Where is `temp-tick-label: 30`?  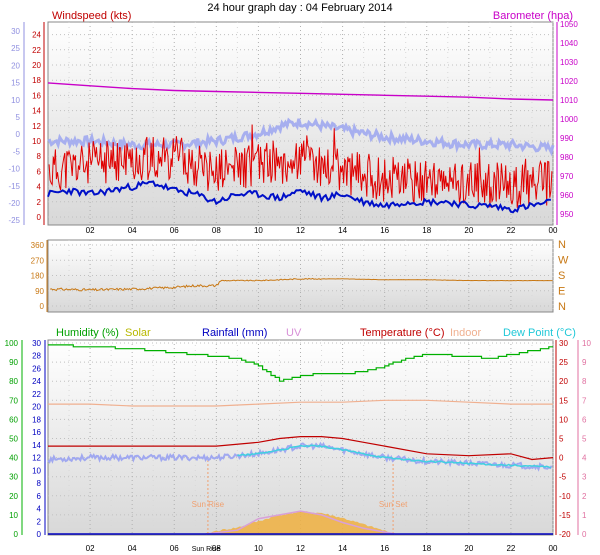 temp-tick-label: 30 is located at coordinates (563, 343).